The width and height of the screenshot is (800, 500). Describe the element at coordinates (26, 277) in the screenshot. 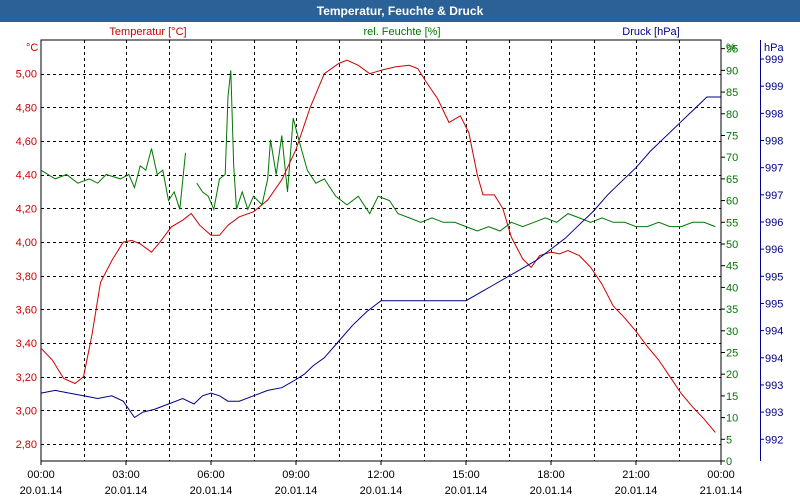

I see `temperature-tick-label: 3,80` at that location.